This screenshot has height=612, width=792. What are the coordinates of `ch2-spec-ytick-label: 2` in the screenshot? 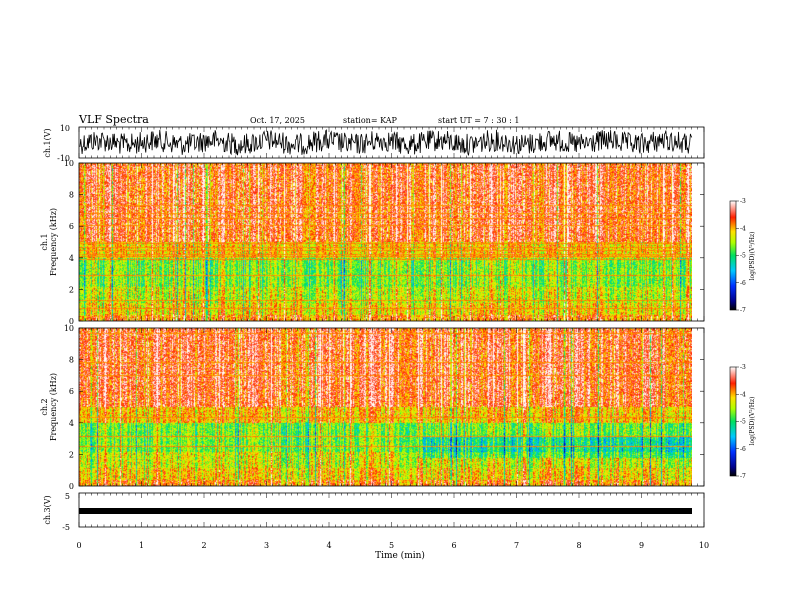 It's located at (71, 454).